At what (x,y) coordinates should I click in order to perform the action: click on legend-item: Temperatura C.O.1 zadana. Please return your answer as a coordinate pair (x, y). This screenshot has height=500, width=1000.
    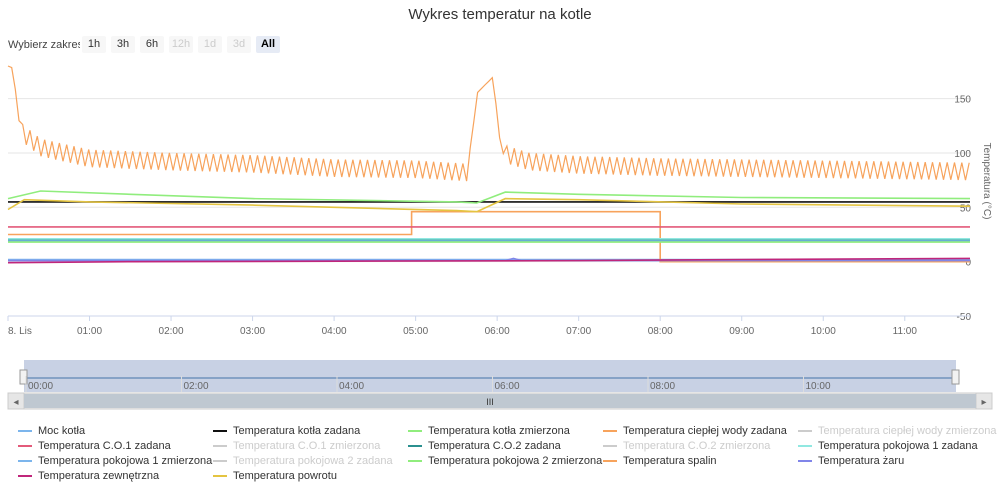
    Looking at the image, I should click on (94, 446).